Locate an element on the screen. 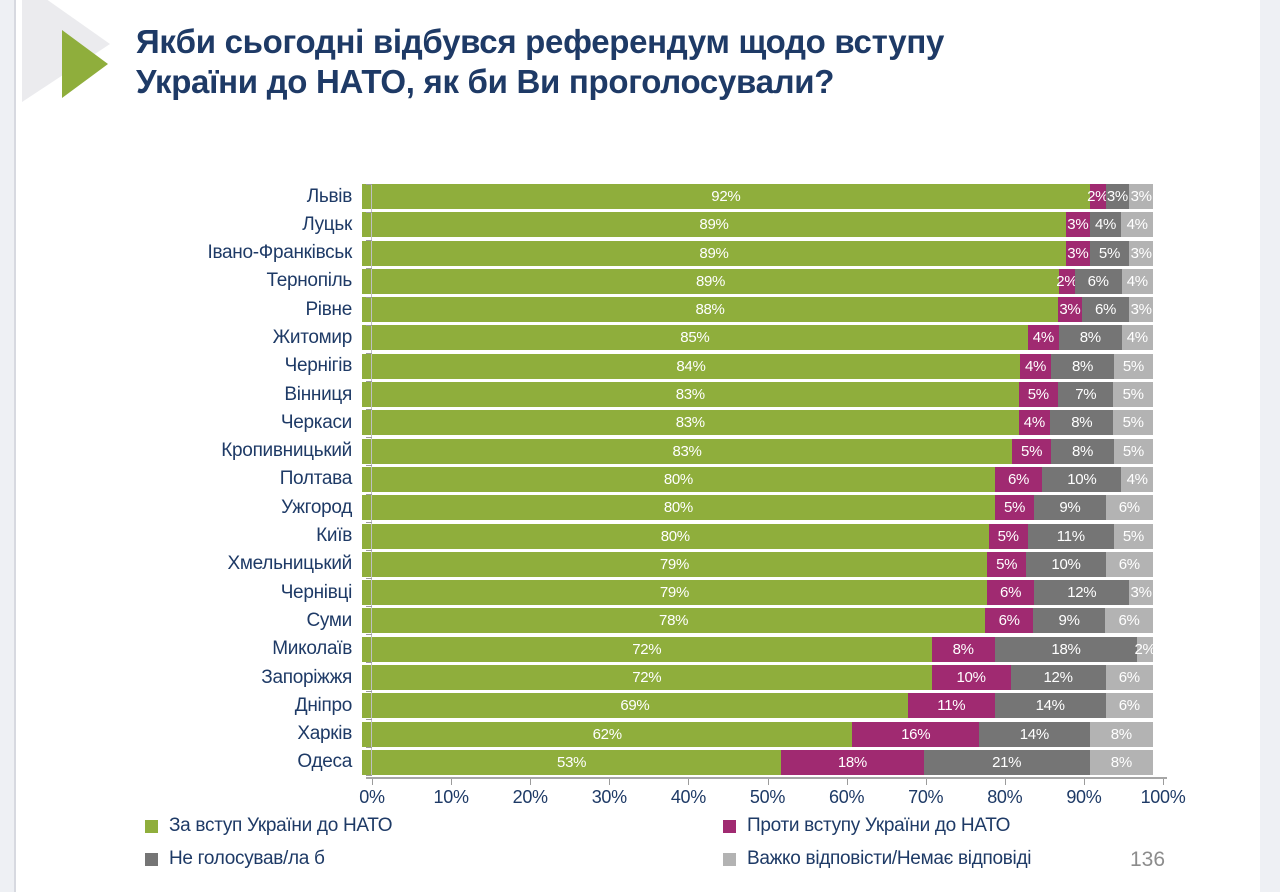  bar-value-label: 69% is located at coordinates (635, 706).